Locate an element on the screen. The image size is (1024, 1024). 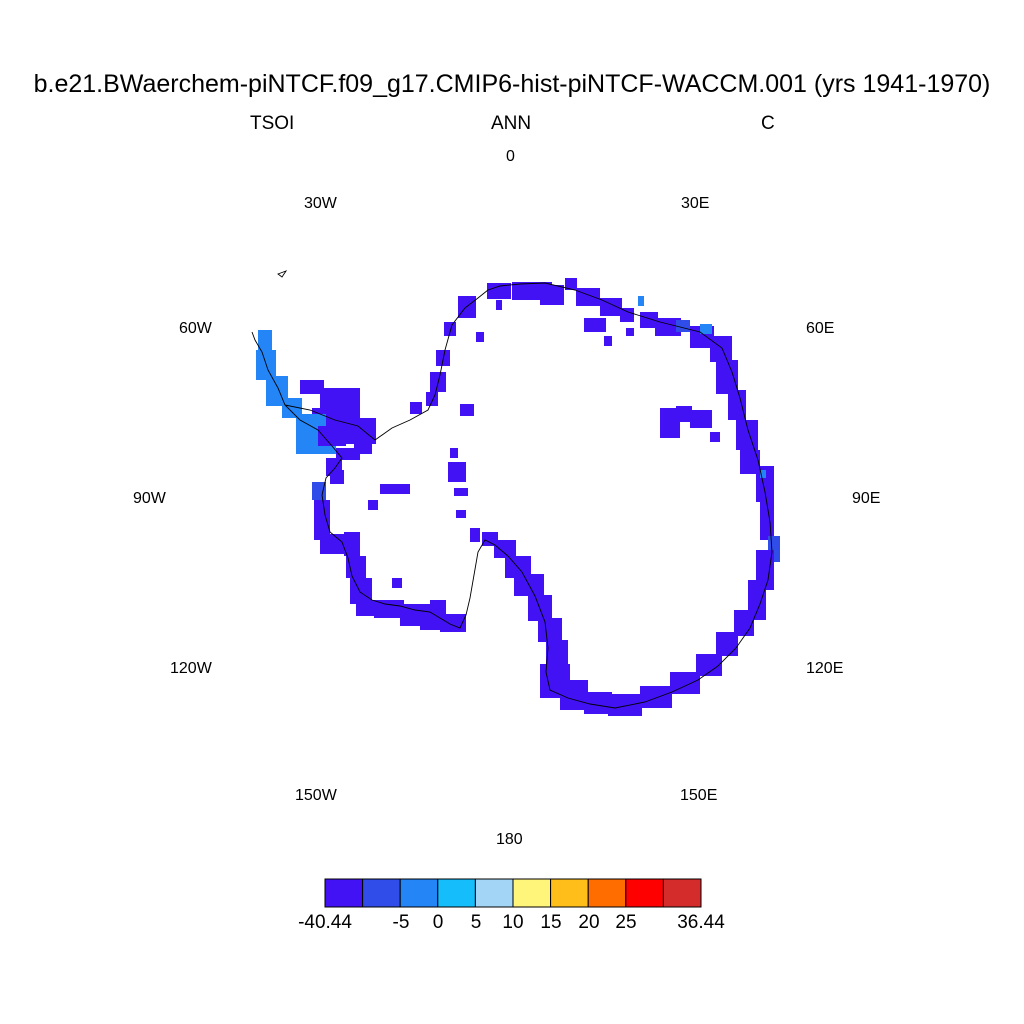
island-outline is located at coordinates (282, 274).